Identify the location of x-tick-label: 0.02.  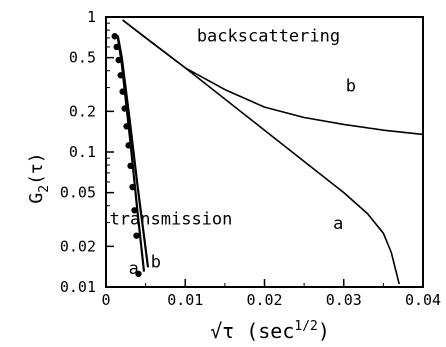
(264, 300).